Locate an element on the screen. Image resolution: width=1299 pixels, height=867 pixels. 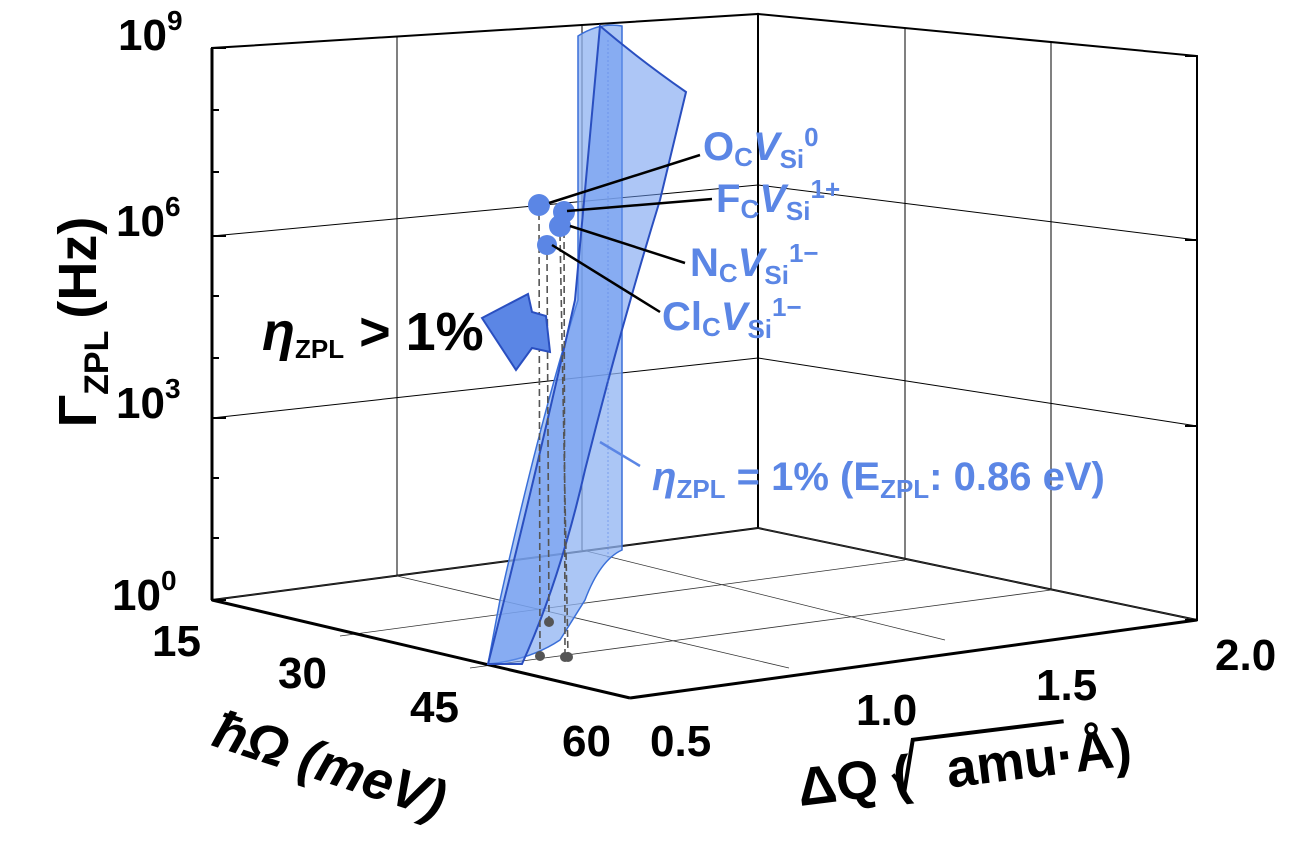
z-tick-label: 10⁰ is located at coordinates (144, 592).